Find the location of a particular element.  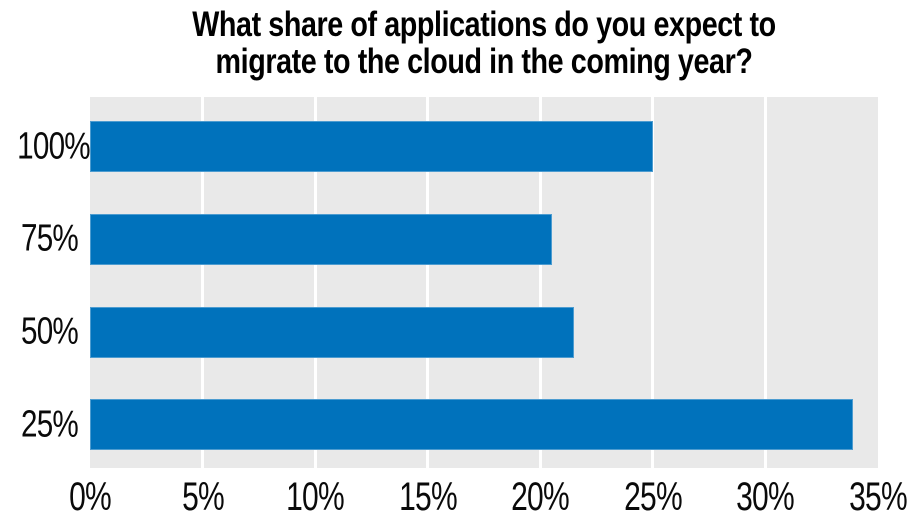

x-tick-label-30%: 30% is located at coordinates (766, 497).